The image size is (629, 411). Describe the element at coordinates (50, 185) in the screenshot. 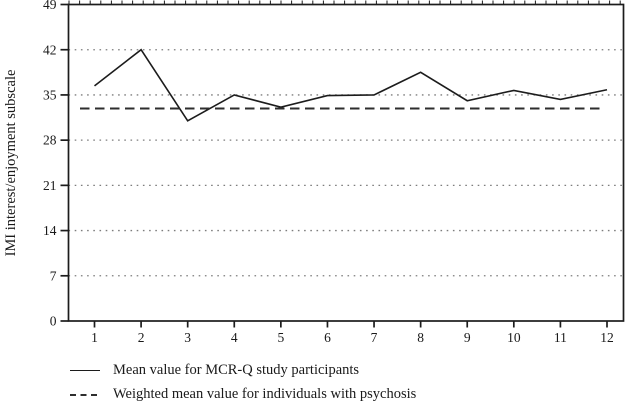

I see `y-tick-label: 21` at that location.